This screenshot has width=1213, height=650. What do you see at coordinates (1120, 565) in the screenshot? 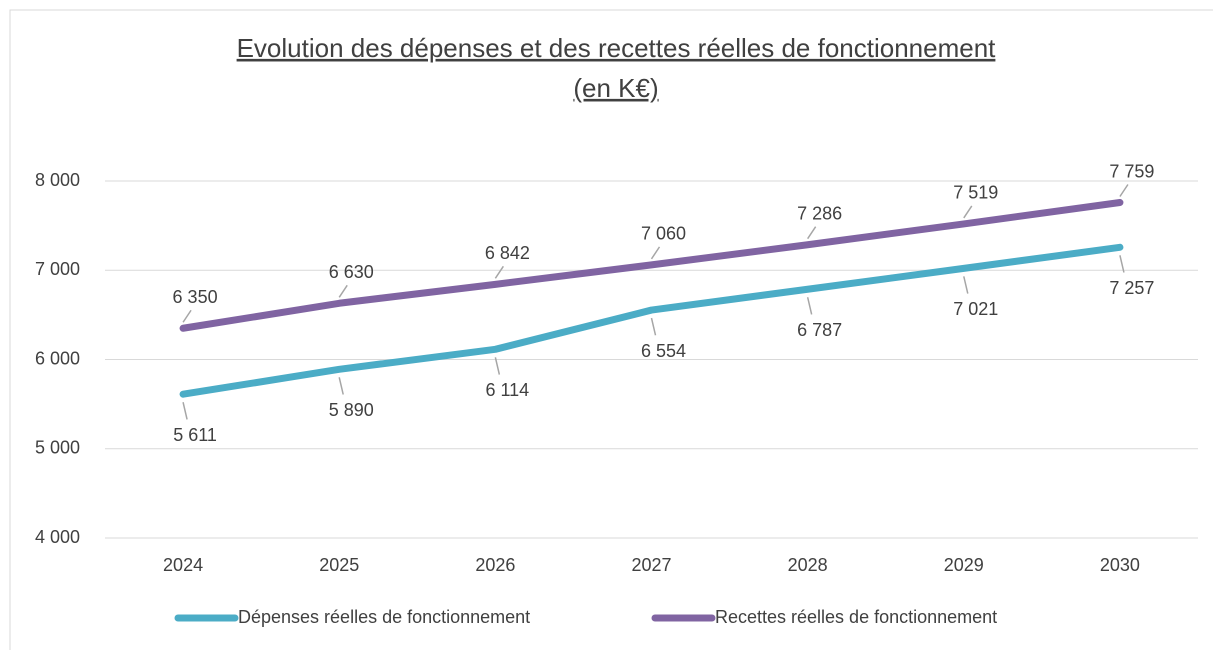
I see `x-tick-label: 2030` at bounding box center [1120, 565].